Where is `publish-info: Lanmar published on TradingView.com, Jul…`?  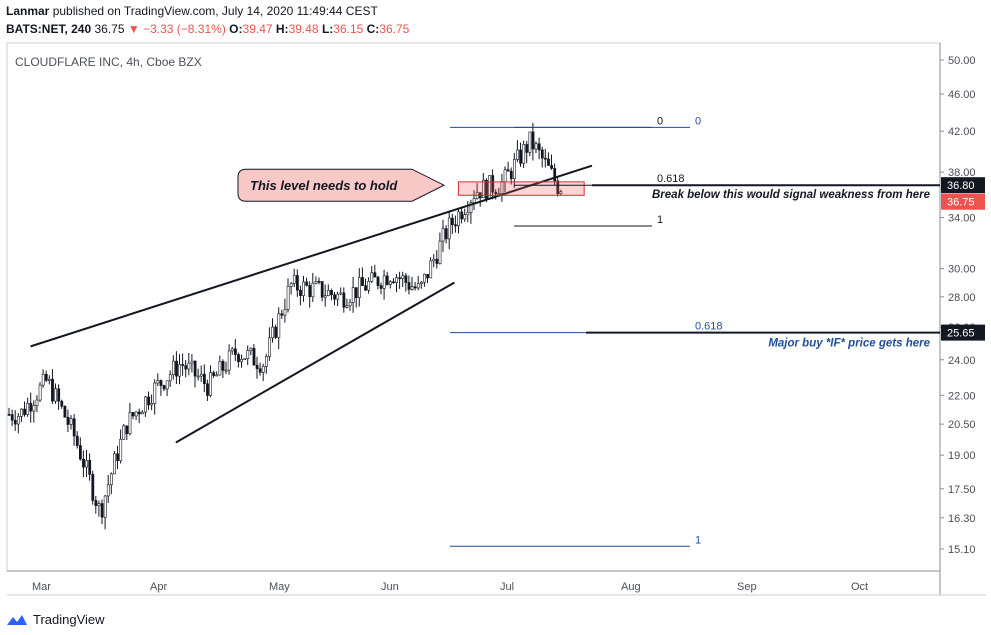
publish-info: Lanmar published on TradingView.com, Jul… is located at coordinates (192, 11).